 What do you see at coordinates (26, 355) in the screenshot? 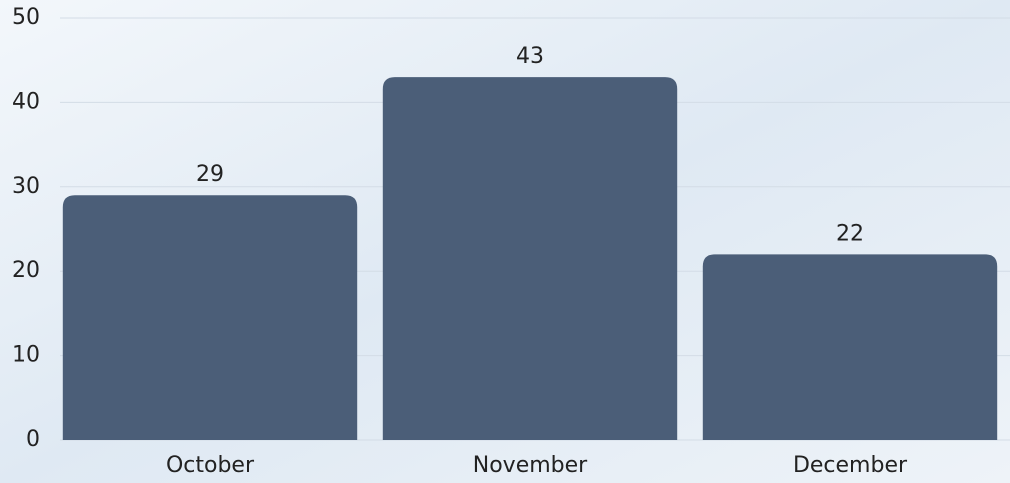
I see `y-tick-label: 10` at bounding box center [26, 355].